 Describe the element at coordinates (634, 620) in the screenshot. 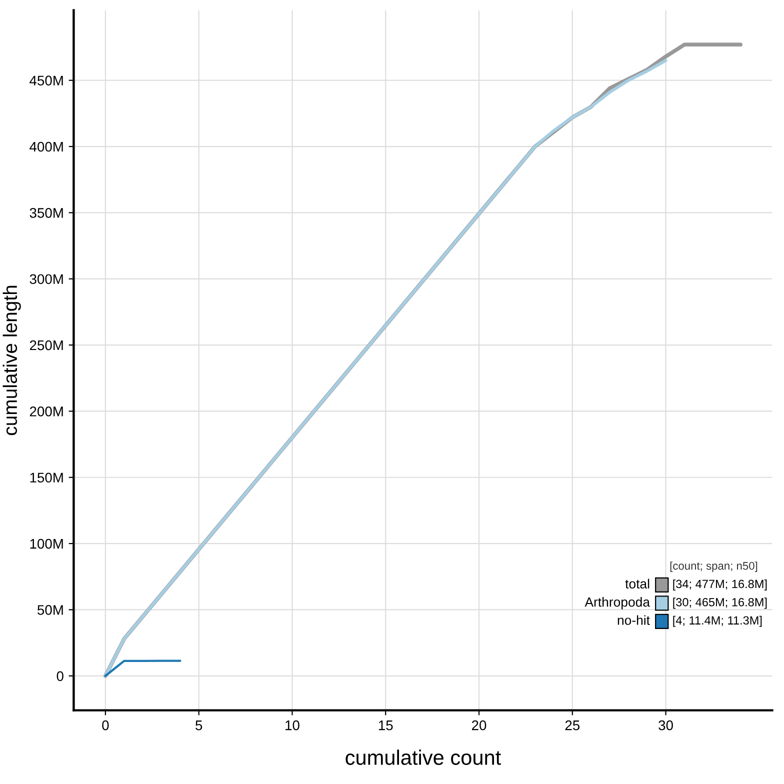

I see `legend-label: no-hit` at that location.